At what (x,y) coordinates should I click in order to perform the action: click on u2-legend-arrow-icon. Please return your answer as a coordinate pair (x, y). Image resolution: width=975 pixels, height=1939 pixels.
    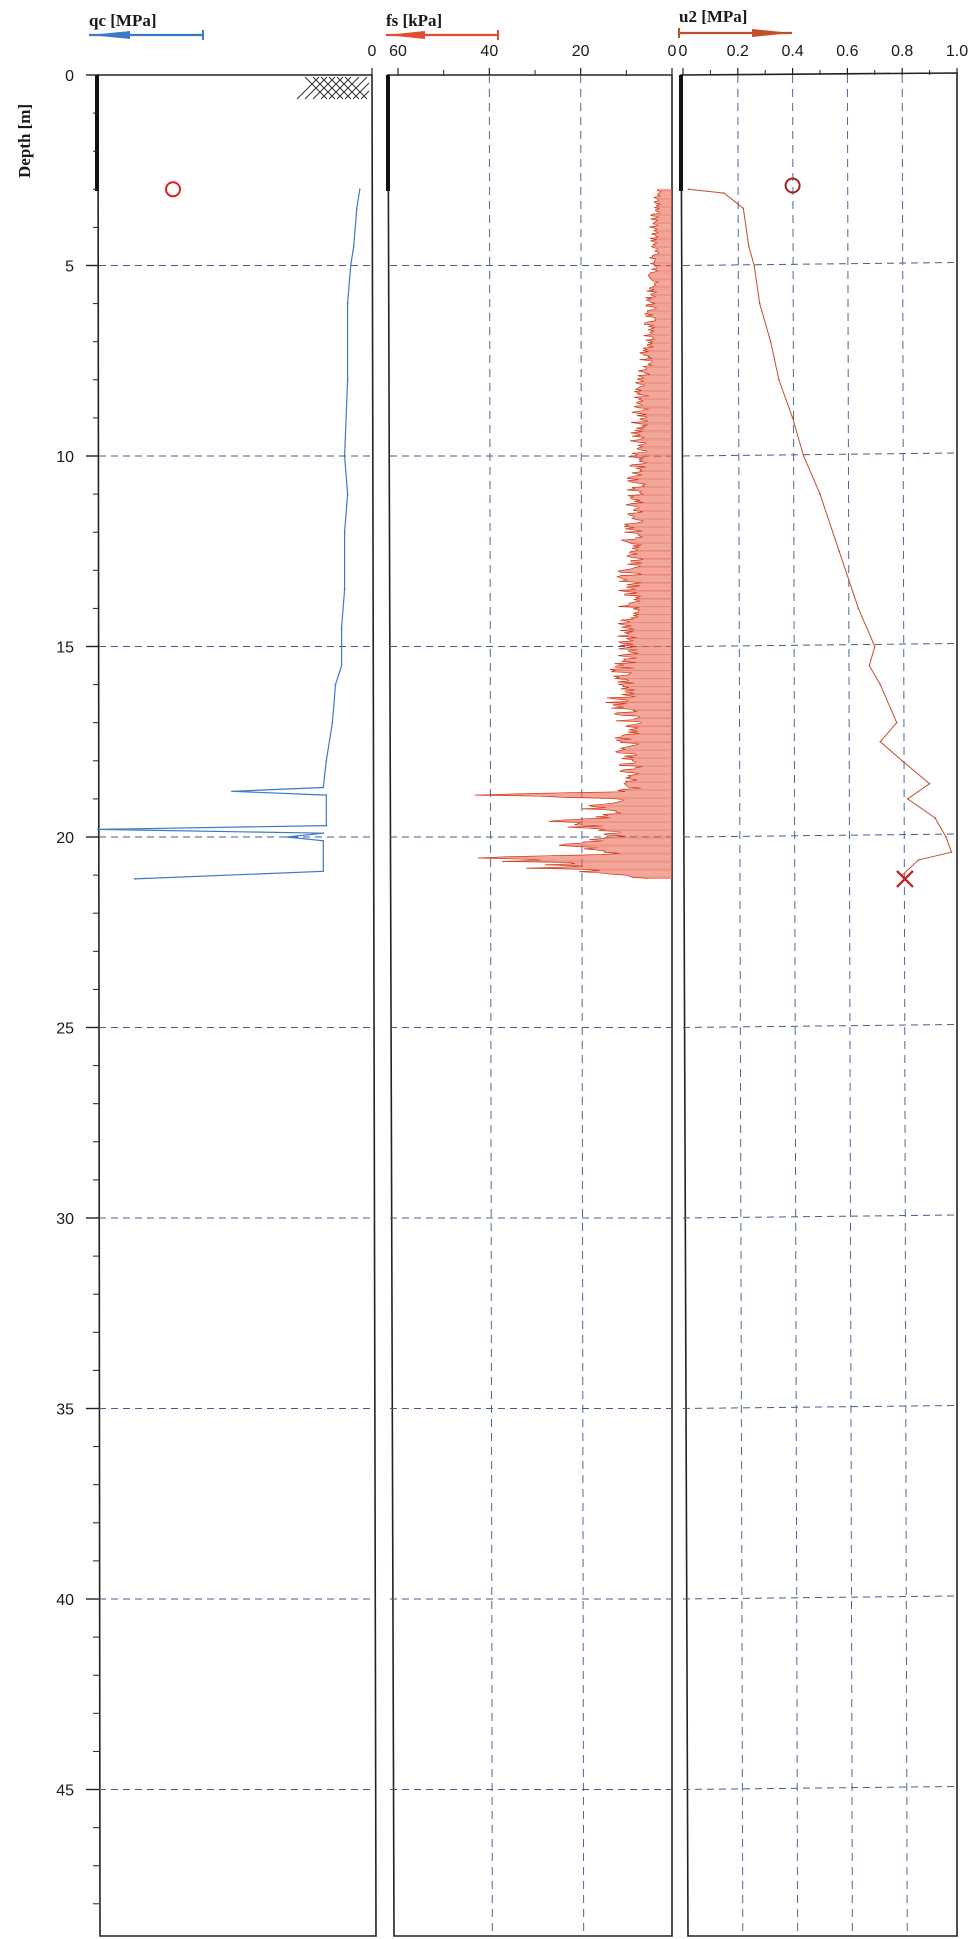
    Looking at the image, I should click on (735, 33).